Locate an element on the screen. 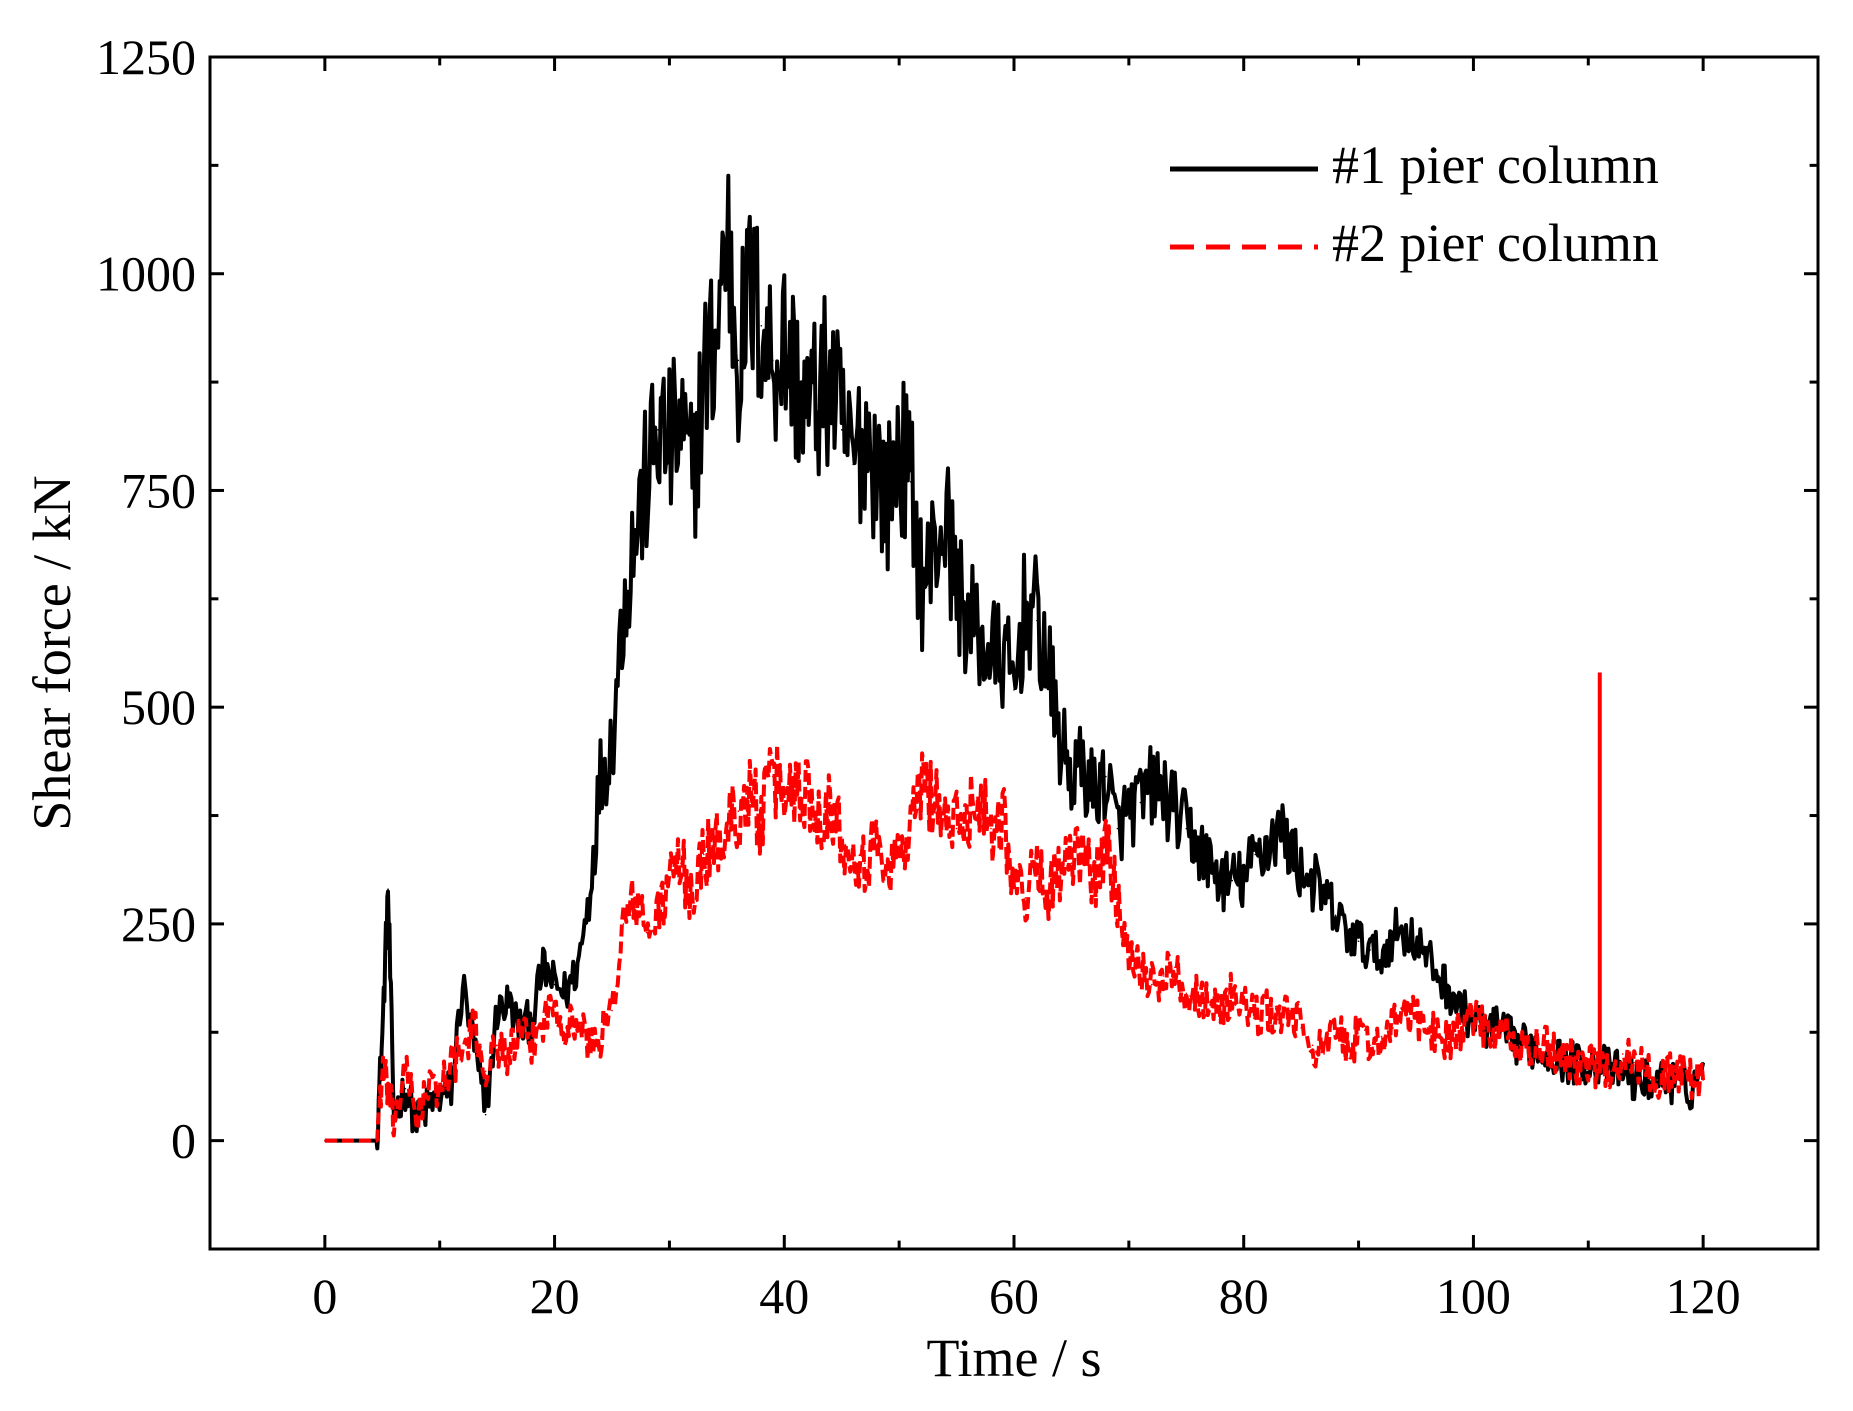  y-tick-label: 1250 is located at coordinates (146, 57).